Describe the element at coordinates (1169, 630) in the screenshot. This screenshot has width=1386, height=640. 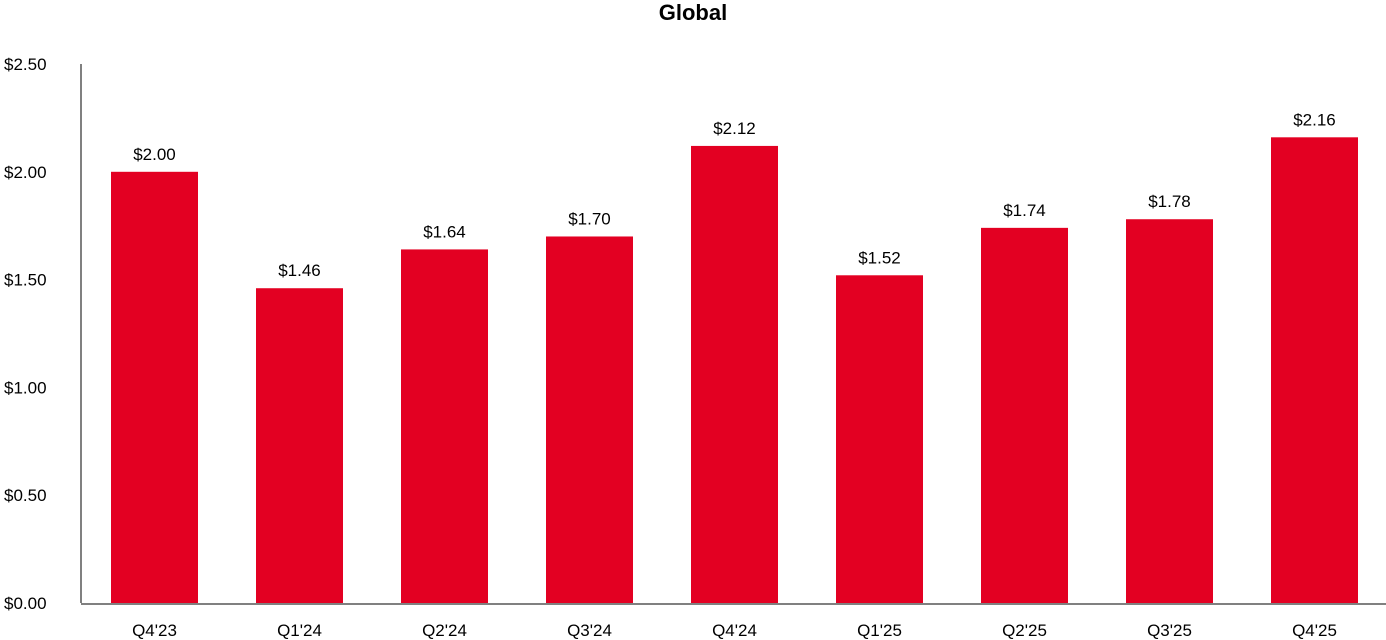
I see `x-tick-label: Q3'25` at that location.